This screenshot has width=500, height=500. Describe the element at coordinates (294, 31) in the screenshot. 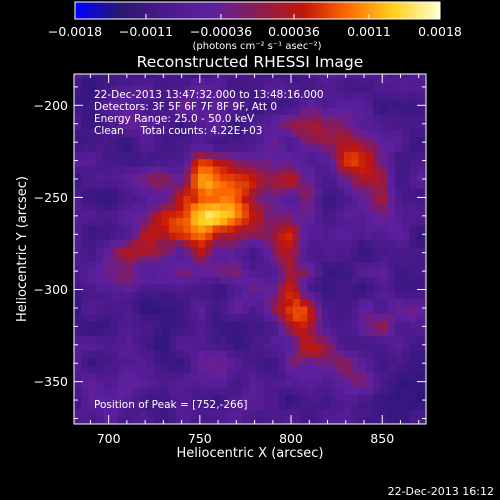

I see `colorbar-tick-label: 0.00036` at that location.